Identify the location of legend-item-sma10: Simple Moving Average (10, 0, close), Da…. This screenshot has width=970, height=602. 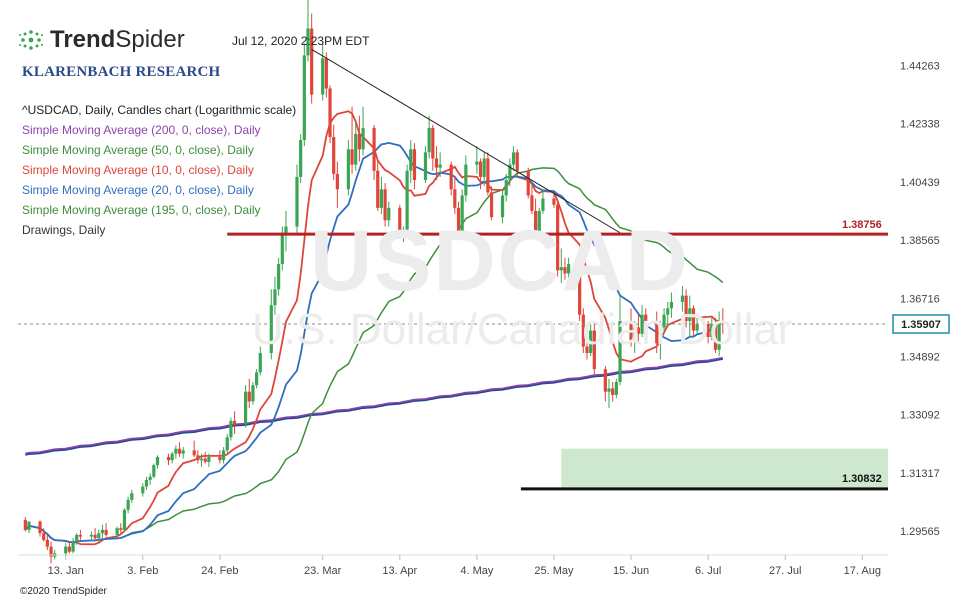
(138, 170).